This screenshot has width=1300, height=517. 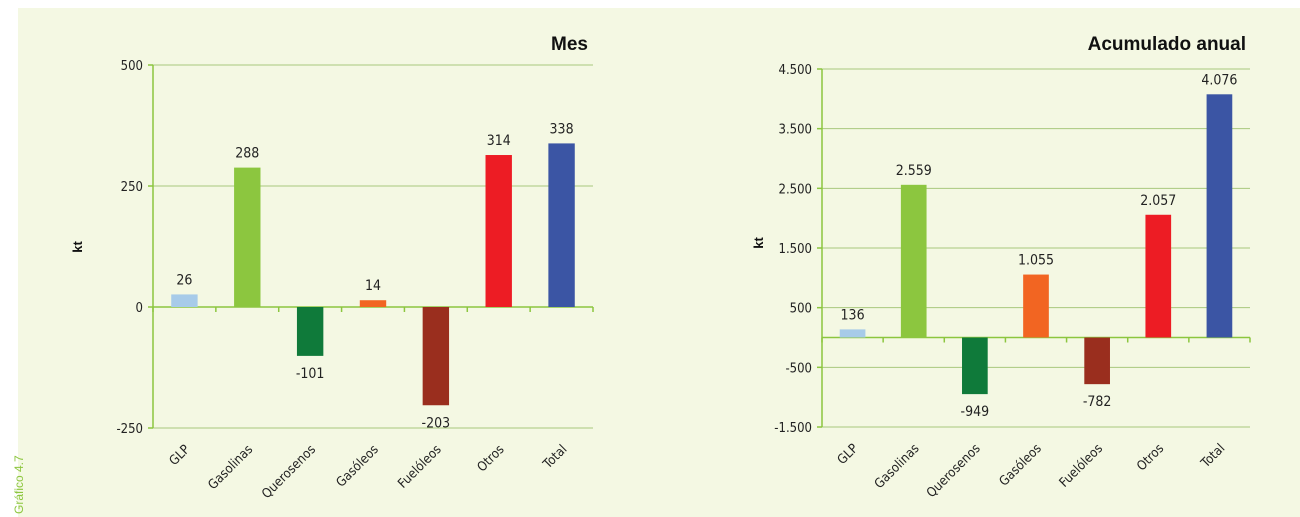 What do you see at coordinates (793, 428) in the screenshot?
I see `y-tick-label: -1.500` at bounding box center [793, 428].